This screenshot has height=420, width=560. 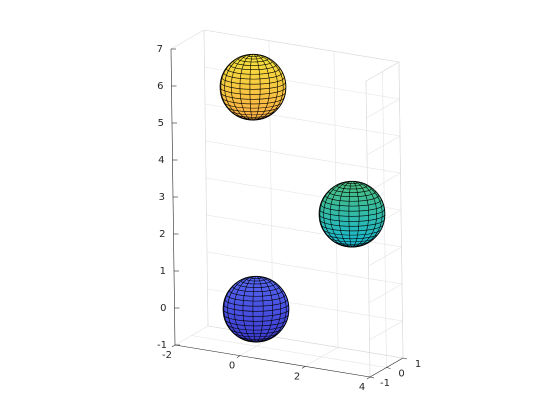 What do you see at coordinates (401, 374) in the screenshot?
I see `y-tick-label: 0` at bounding box center [401, 374].